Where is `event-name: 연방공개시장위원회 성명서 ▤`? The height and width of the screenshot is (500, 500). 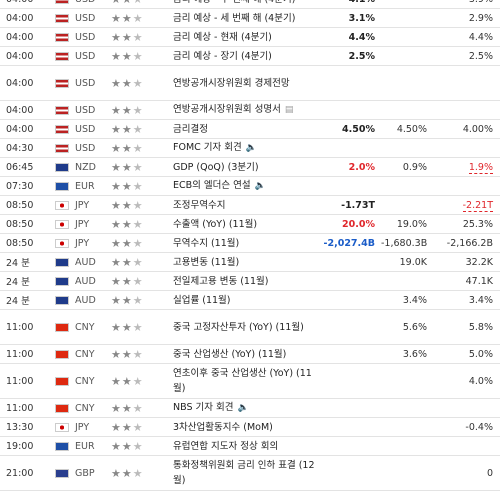
event-name: 연방공개시장위원회 성명서 ▤ is located at coordinates (244, 110).